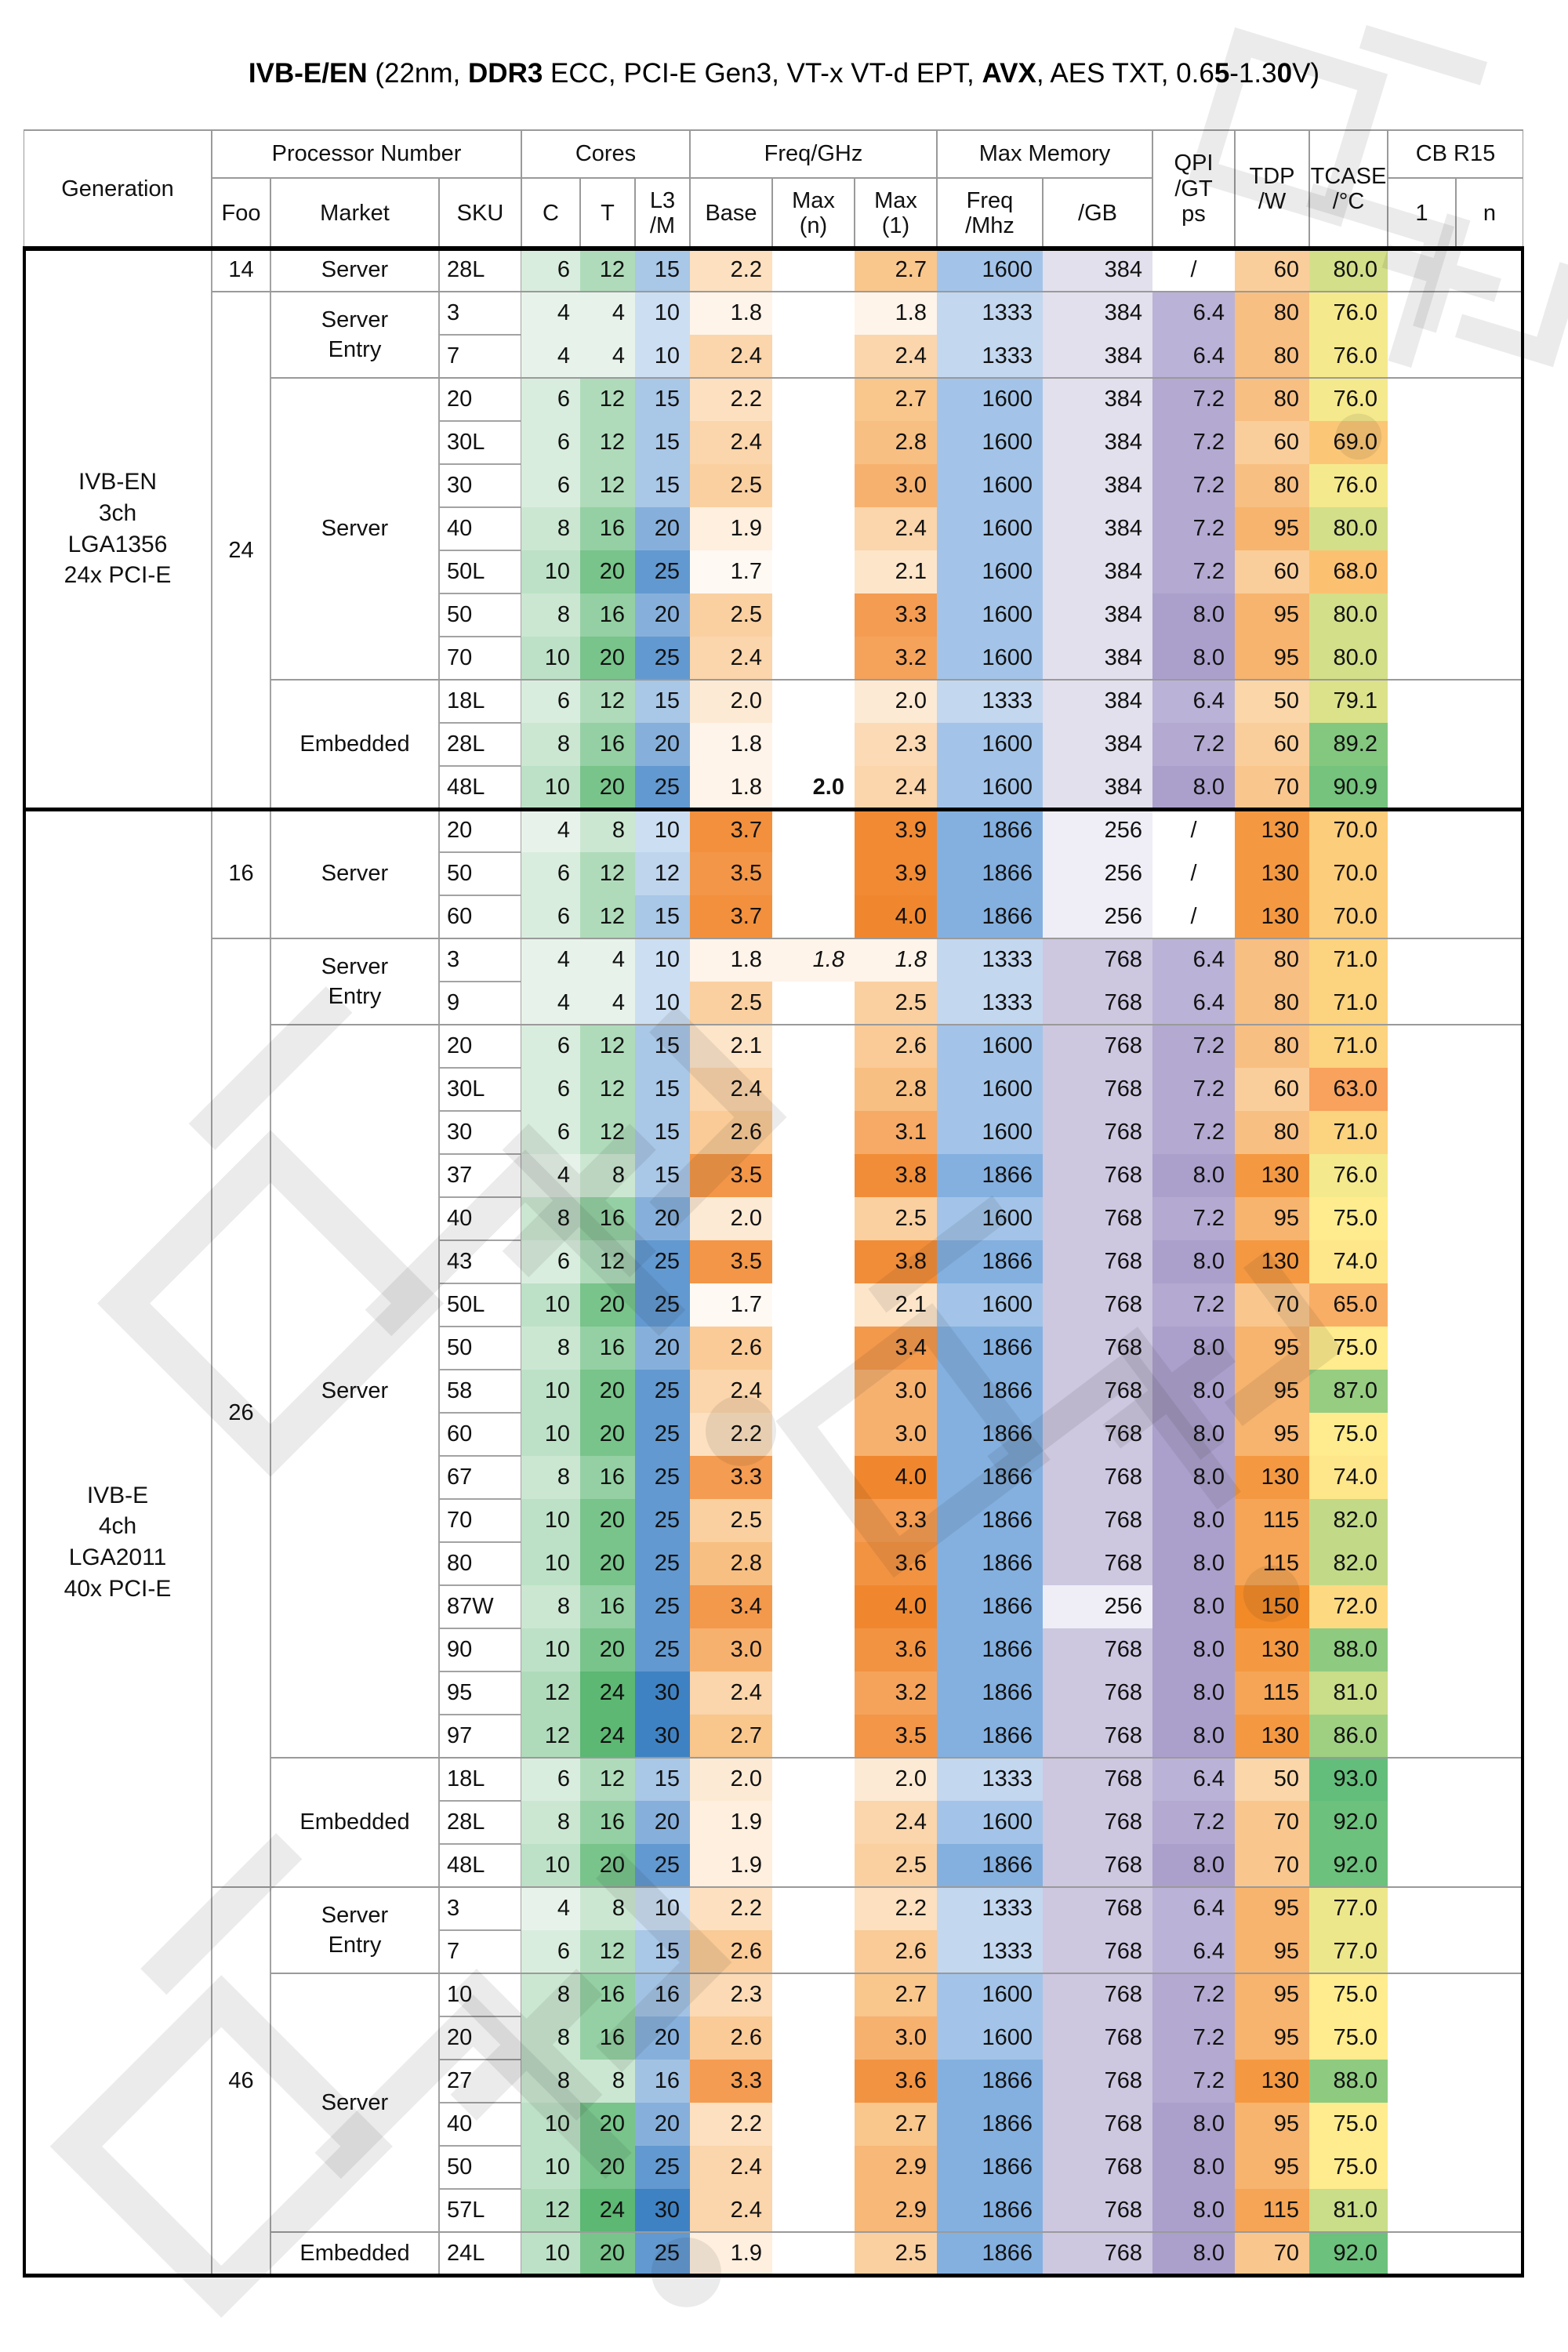 The width and height of the screenshot is (1568, 2352). What do you see at coordinates (896, 701) in the screenshot?
I see `cell-max-1-clock: 2.0` at bounding box center [896, 701].